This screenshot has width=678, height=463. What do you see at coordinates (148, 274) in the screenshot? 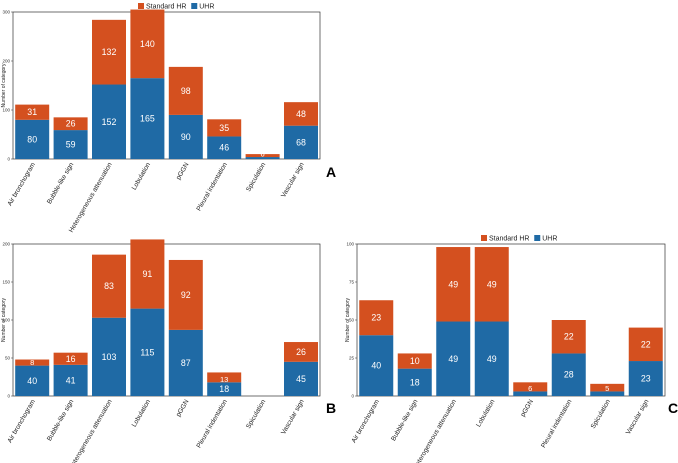
I see `bar-label-standard-hr: 91` at bounding box center [148, 274].